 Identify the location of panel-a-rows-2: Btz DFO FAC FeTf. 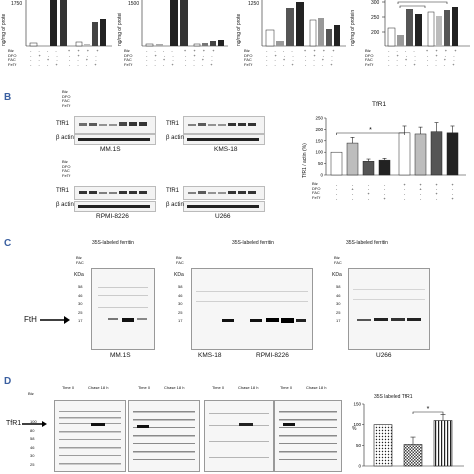
(128, 57).